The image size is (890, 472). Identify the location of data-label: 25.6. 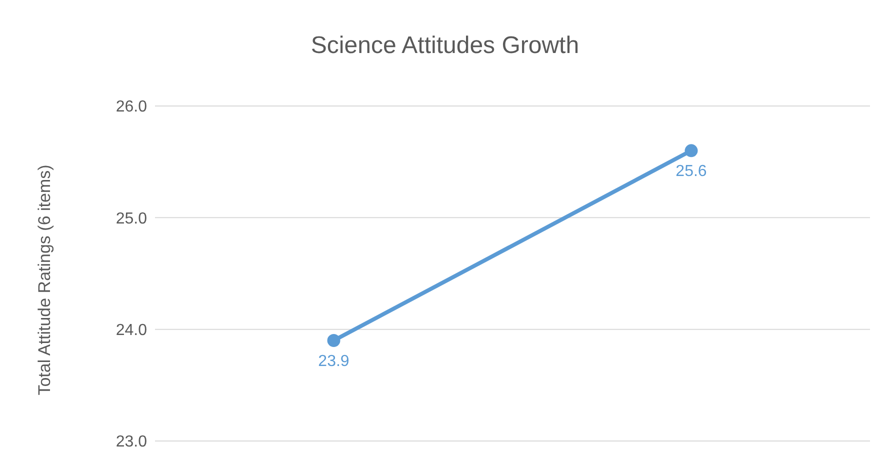
(691, 171).